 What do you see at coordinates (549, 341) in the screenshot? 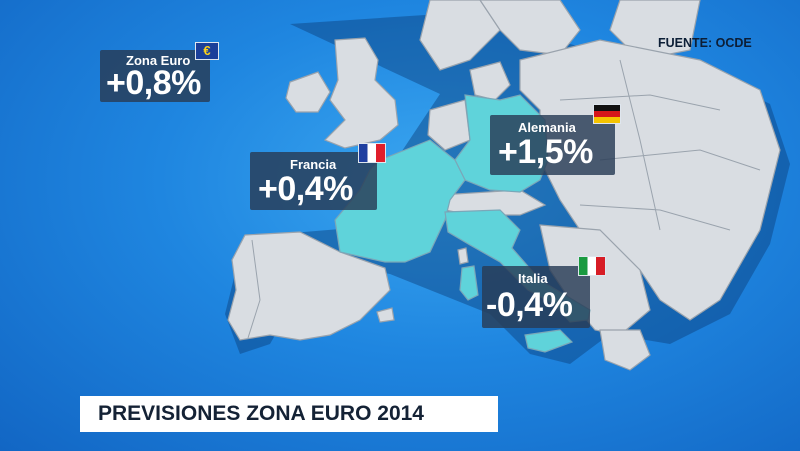
I see `sicily-shape` at bounding box center [549, 341].